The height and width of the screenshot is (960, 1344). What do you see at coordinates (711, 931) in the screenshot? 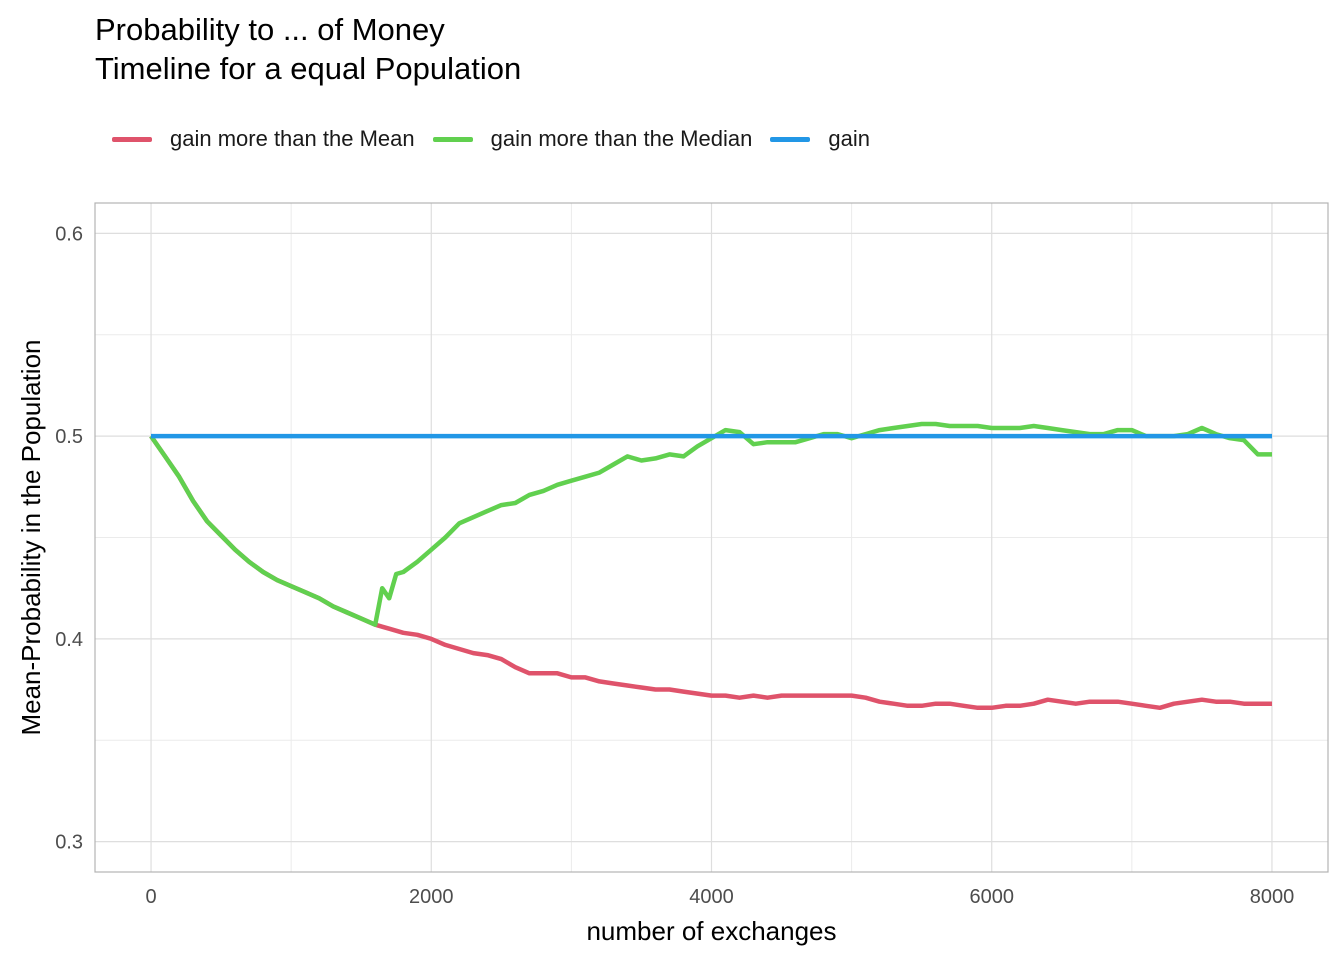
I see `x-axis-title: number of exchanges` at bounding box center [711, 931].